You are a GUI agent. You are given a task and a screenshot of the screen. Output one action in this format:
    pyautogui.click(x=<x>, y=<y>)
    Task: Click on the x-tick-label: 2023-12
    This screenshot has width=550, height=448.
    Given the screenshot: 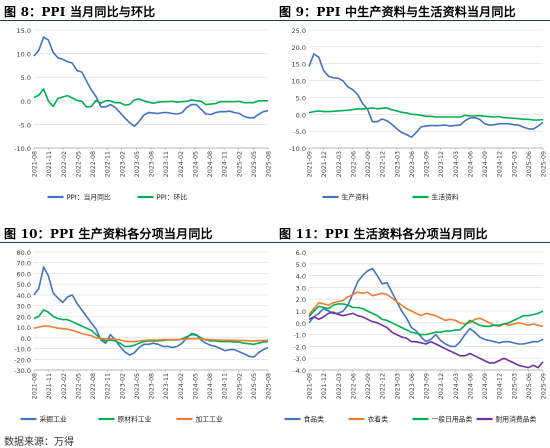 What is the action you would take?
    pyautogui.click(x=441, y=164)
    